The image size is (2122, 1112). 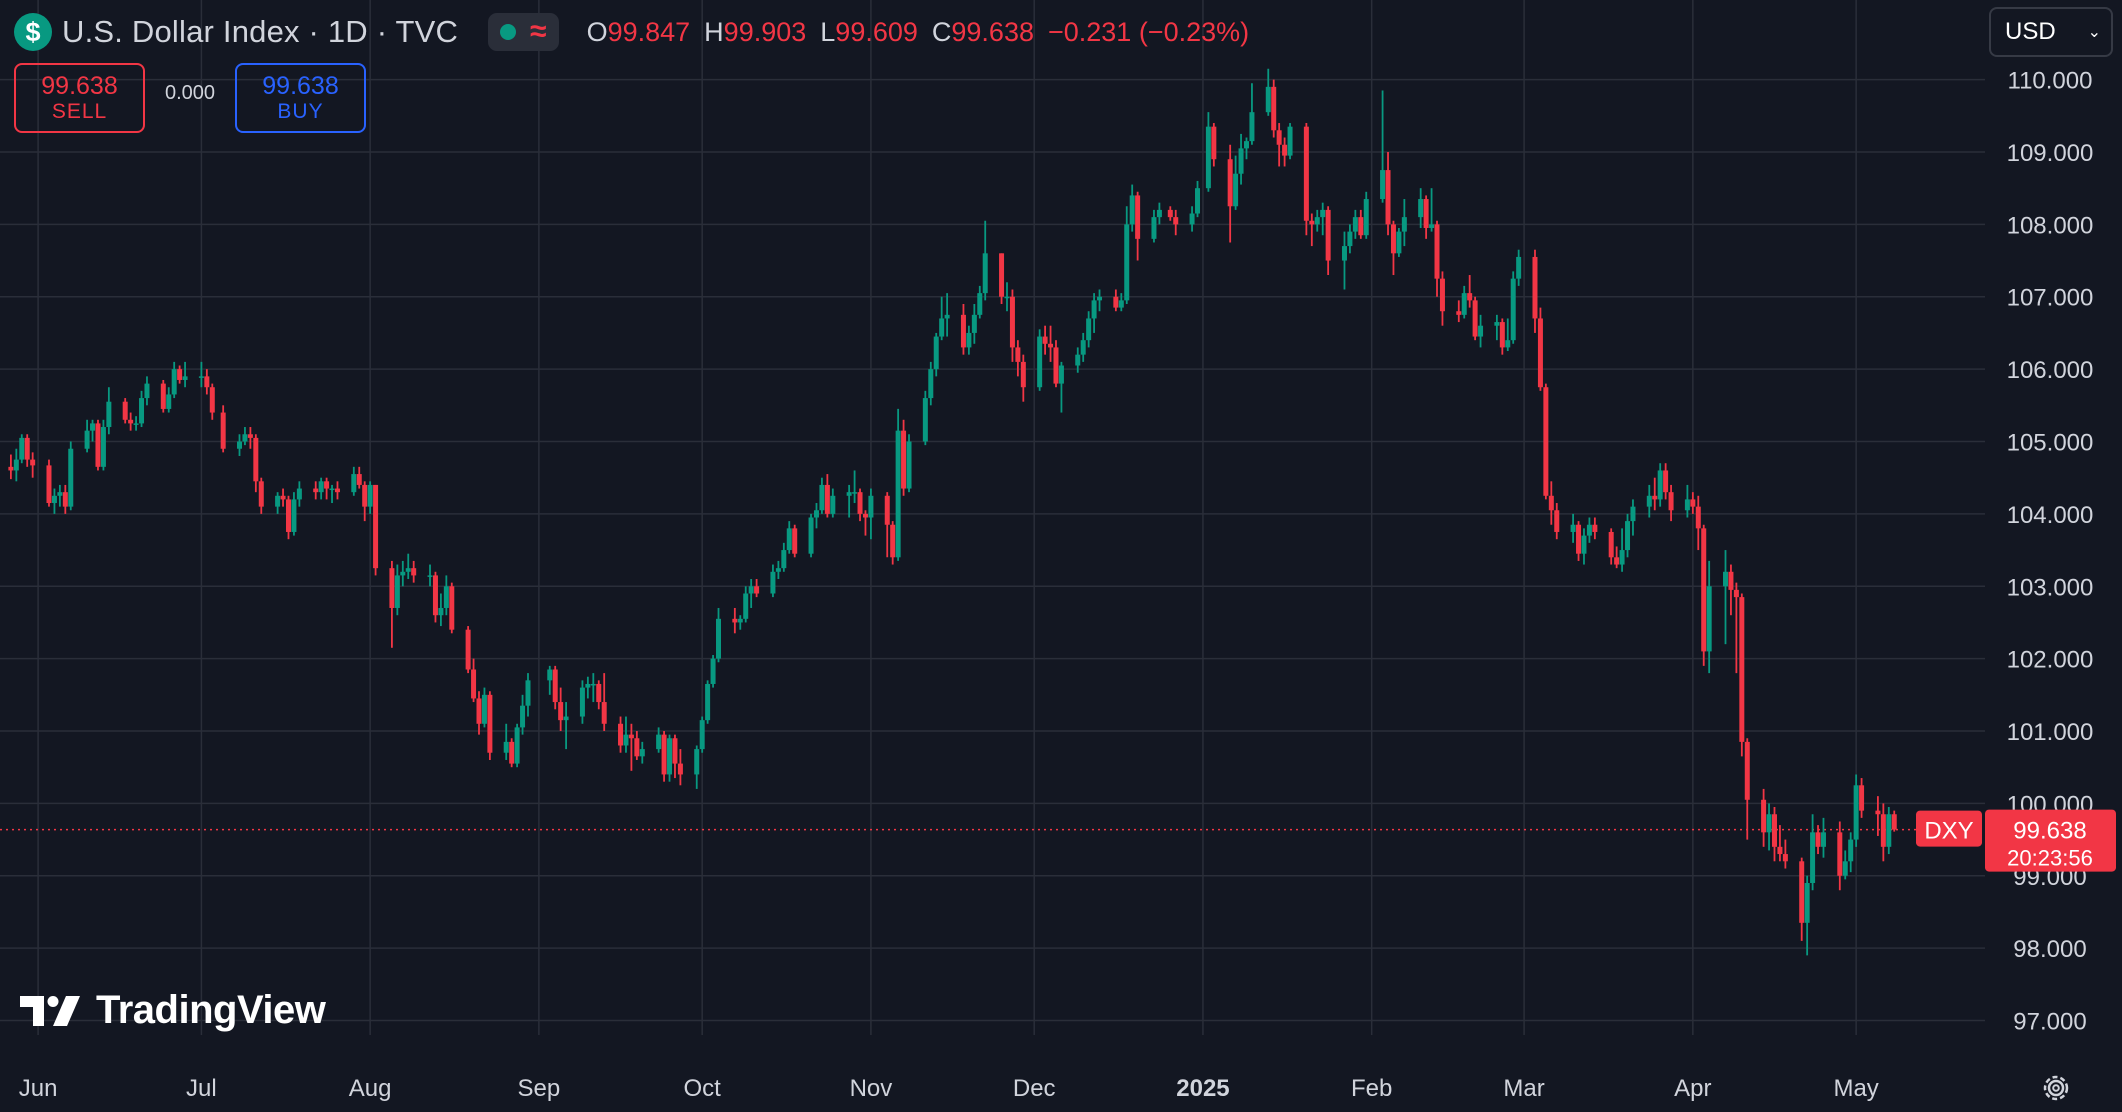 What do you see at coordinates (2050, 858) in the screenshot?
I see `price-tag-countdown: 20:23:56` at bounding box center [2050, 858].